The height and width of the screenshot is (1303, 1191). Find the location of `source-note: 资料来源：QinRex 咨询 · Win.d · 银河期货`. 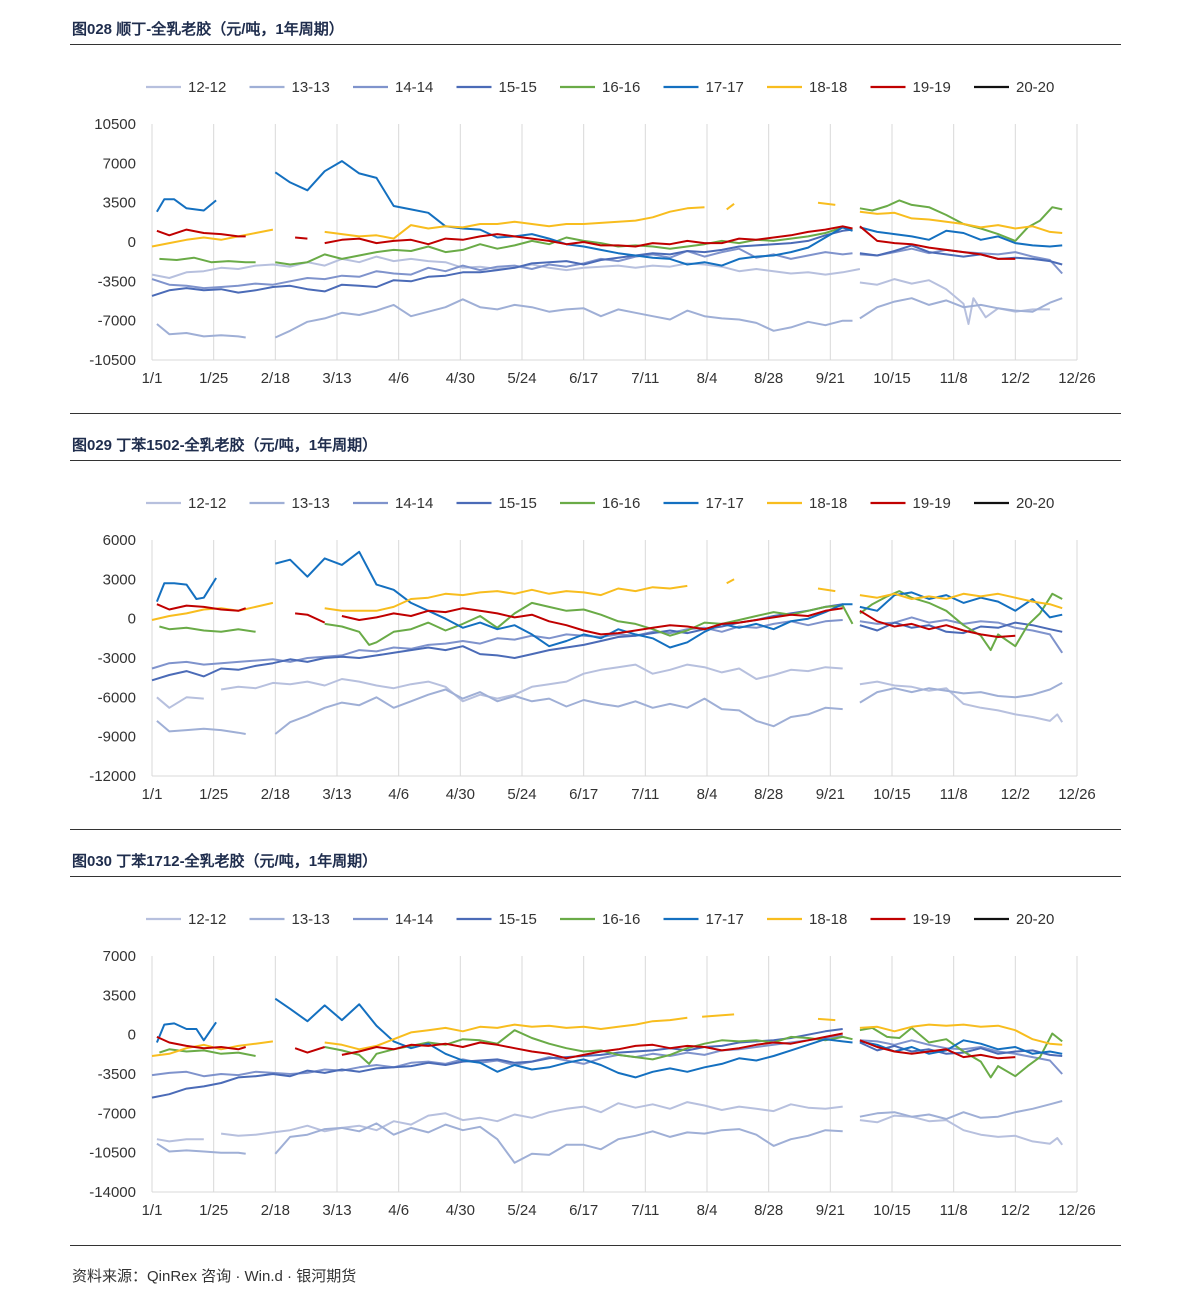

source-note: 资料来源：QinRex 咨询 · Win.d · 银河期货 is located at coordinates (214, 1276).